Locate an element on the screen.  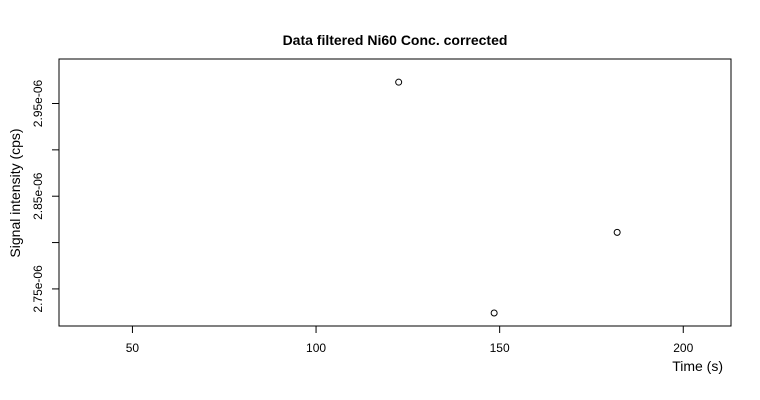
x-tick-label: 50 is located at coordinates (133, 348).